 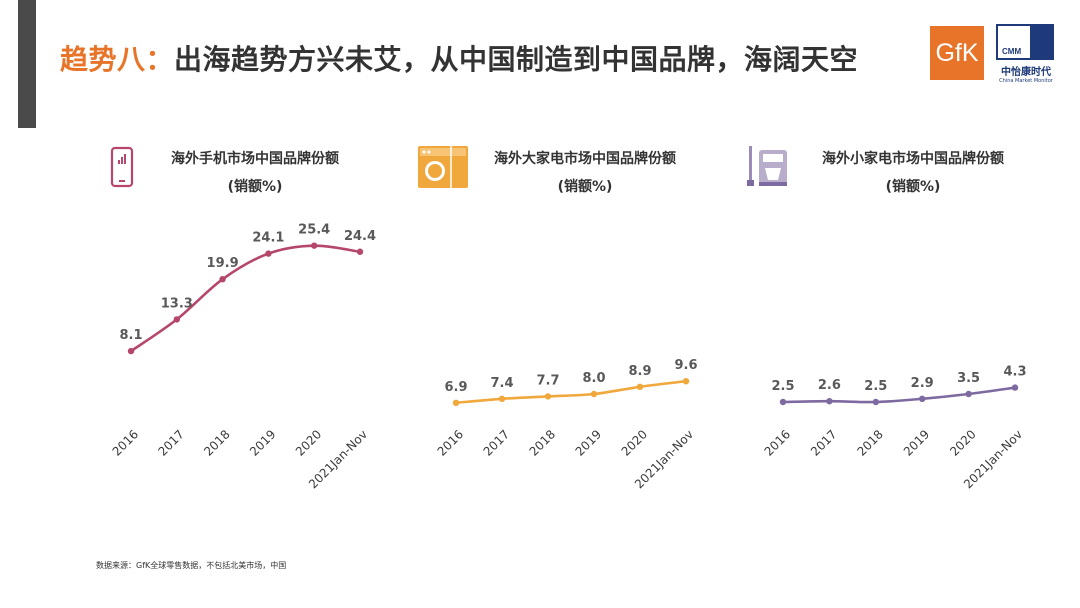 What do you see at coordinates (360, 236) in the screenshot?
I see `data-label-phone: 24.4` at bounding box center [360, 236].